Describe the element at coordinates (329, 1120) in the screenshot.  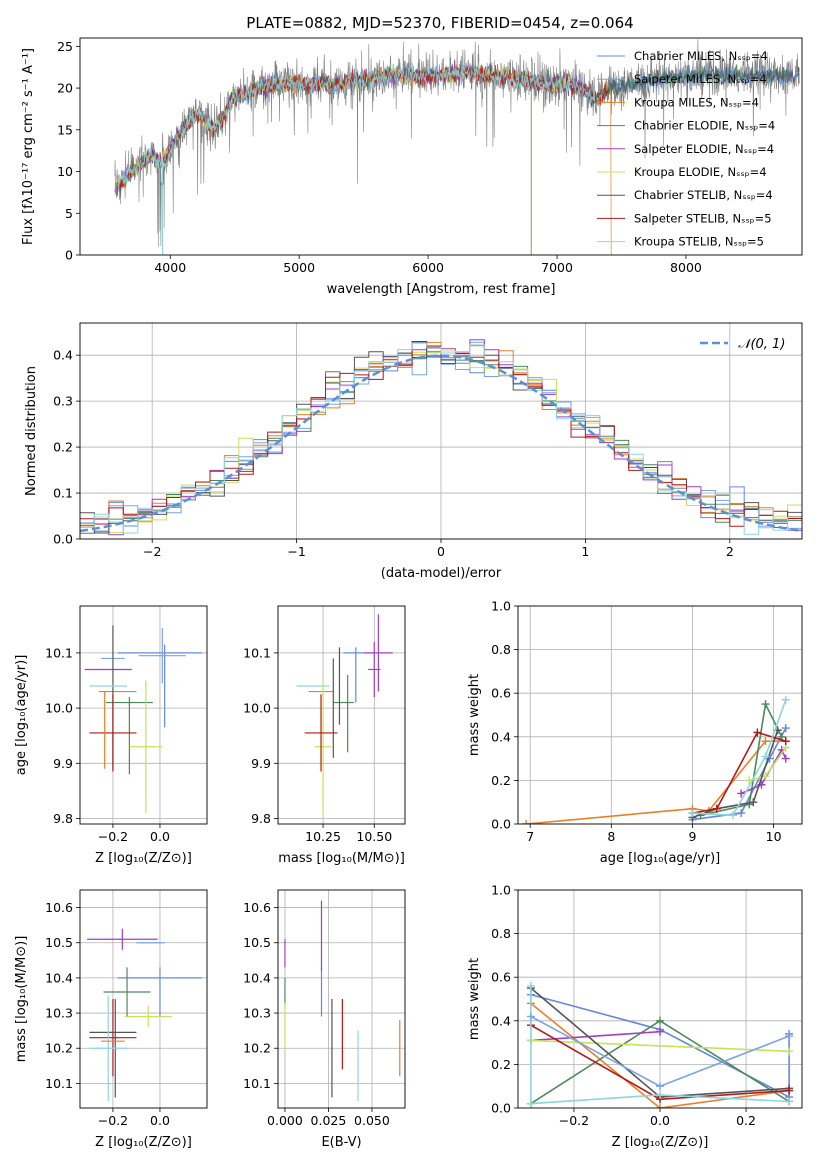
I see `x-tick-label: 0.025` at that location.